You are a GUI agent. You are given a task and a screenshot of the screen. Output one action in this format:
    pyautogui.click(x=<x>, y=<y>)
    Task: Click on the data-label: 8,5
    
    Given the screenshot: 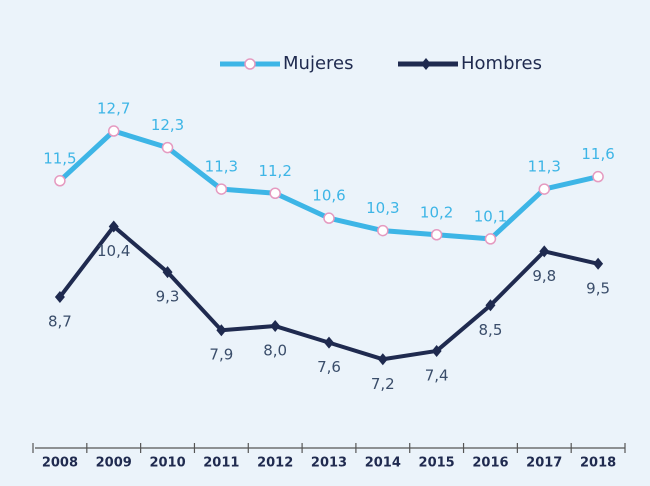 What is the action you would take?
    pyautogui.click(x=491, y=330)
    